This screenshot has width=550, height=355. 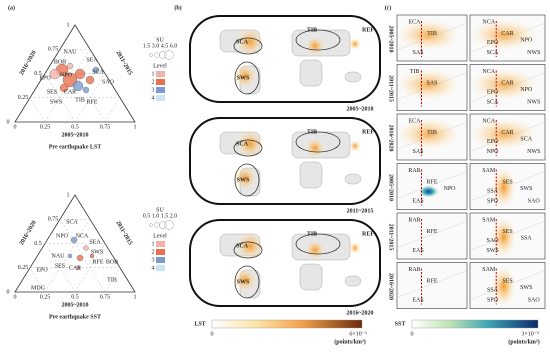 I want to click on legend-sizes: 1.5 3.0 4.5 6.0, so click(x=160, y=46).